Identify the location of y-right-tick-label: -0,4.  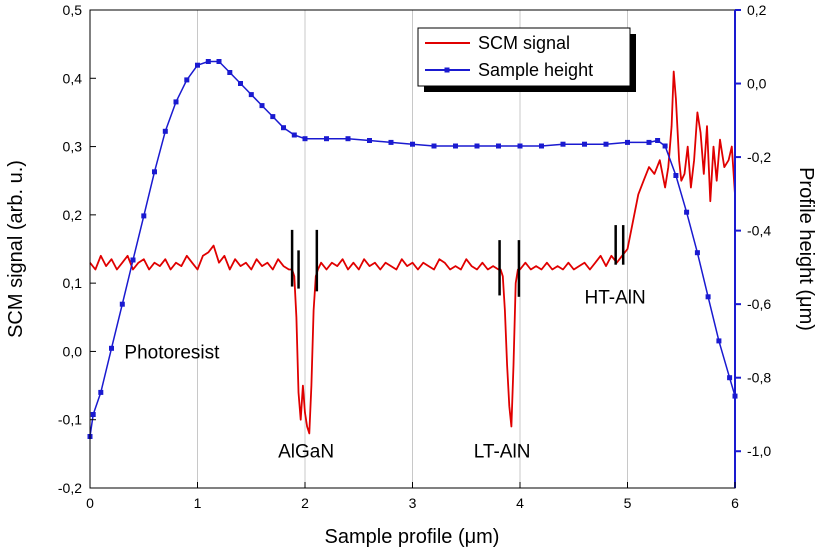
(759, 231).